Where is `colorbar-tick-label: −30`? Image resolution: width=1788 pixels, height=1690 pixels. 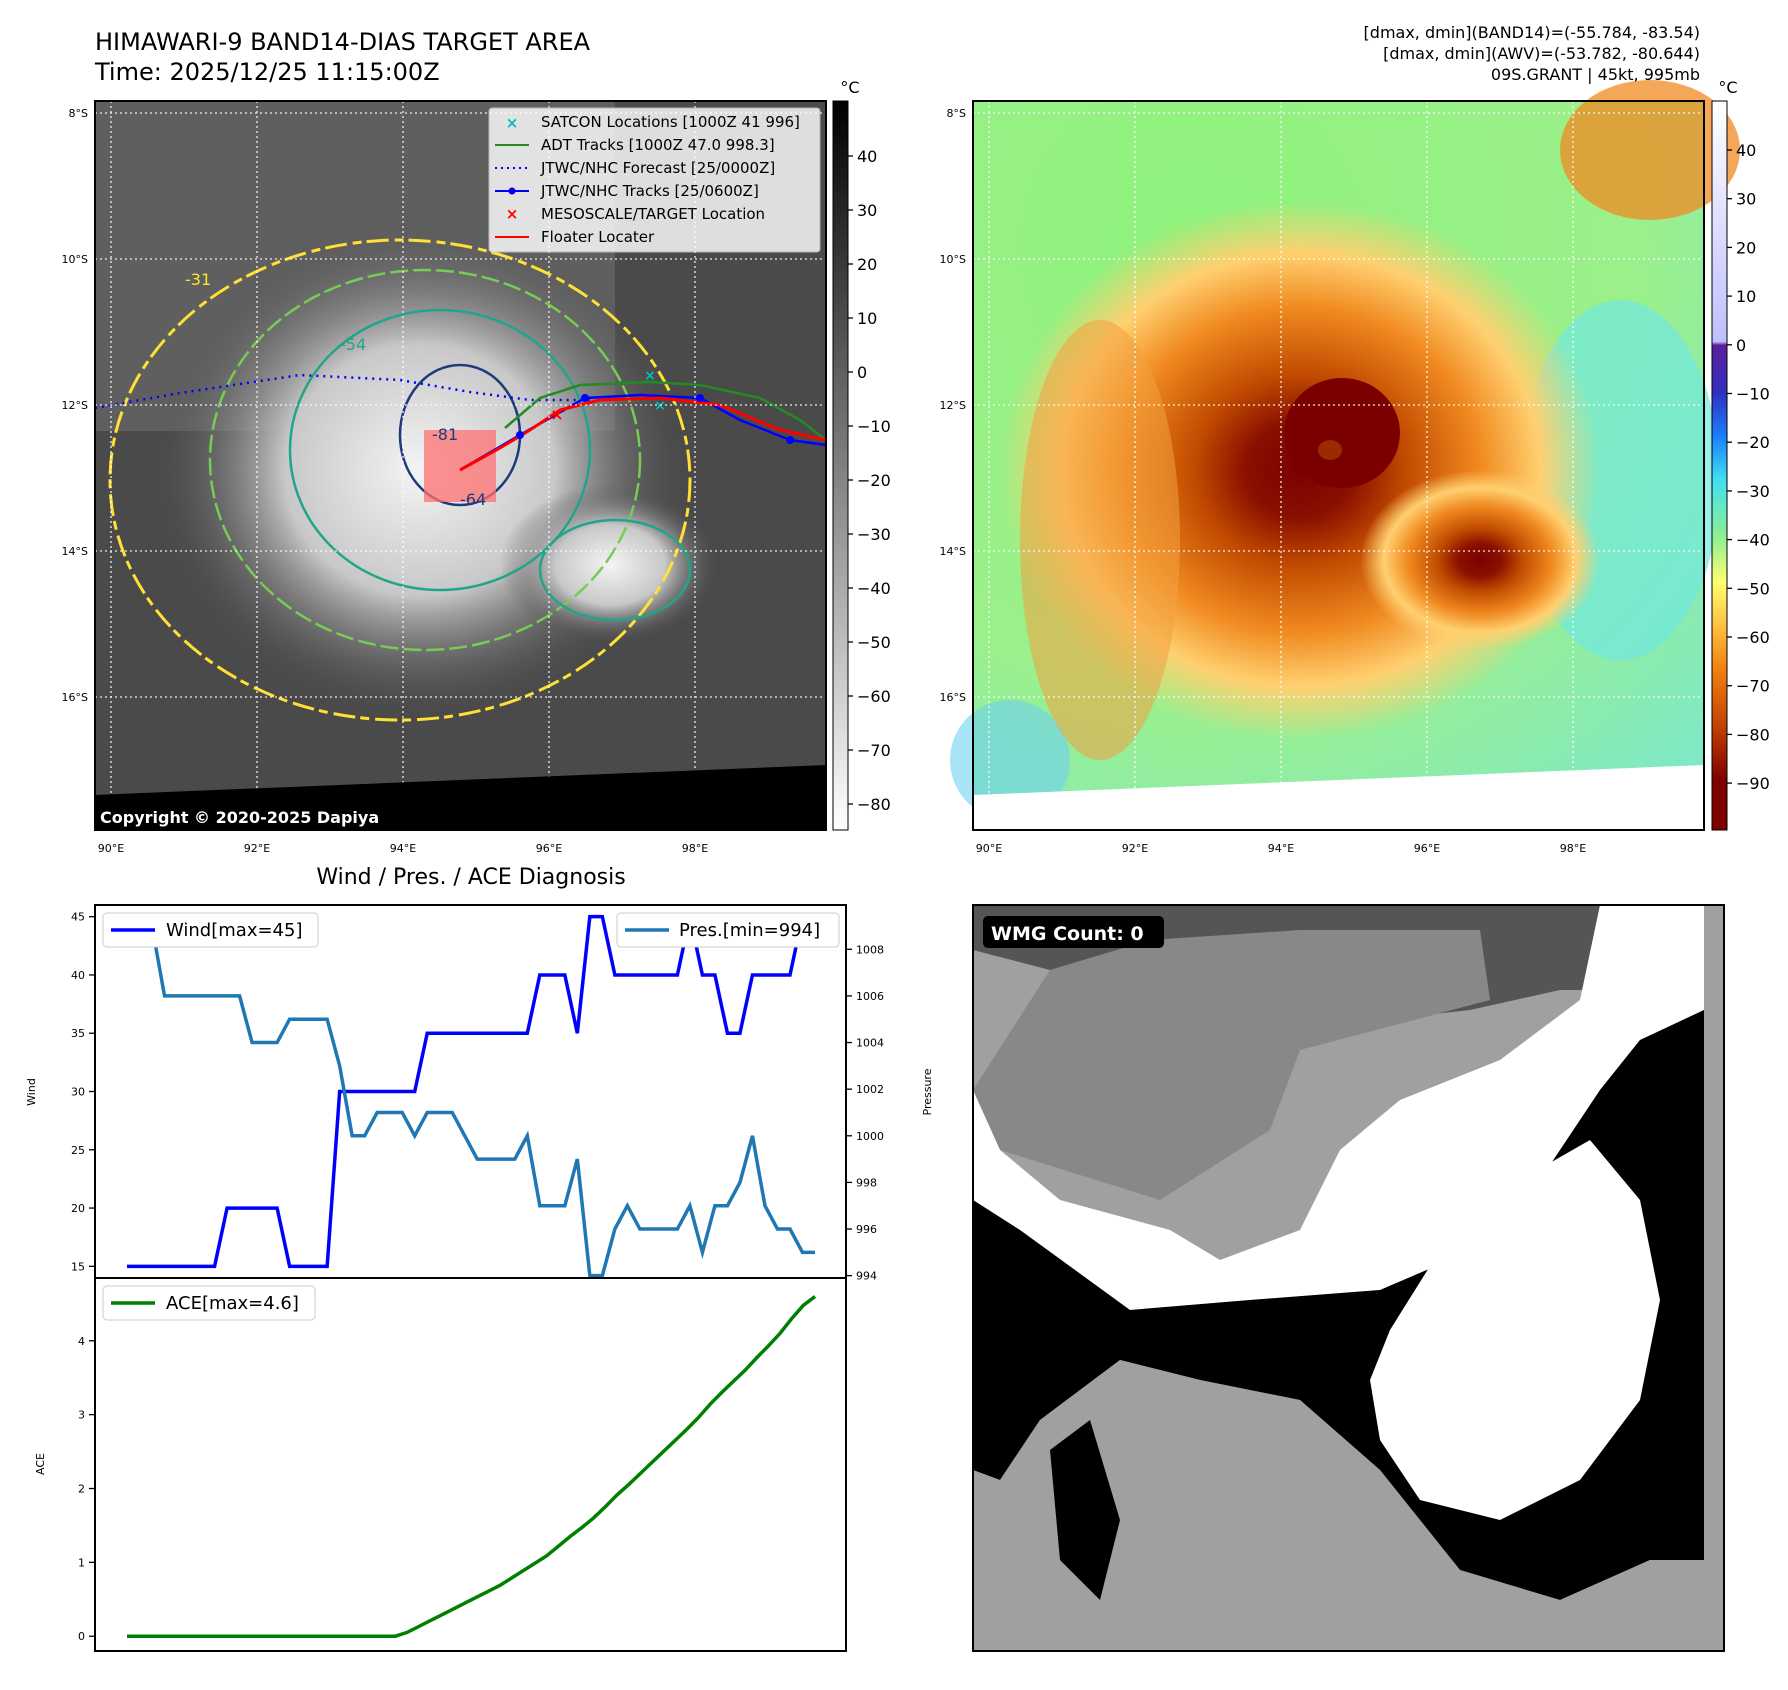
colorbar-tick-label: −30 is located at coordinates (1753, 491).